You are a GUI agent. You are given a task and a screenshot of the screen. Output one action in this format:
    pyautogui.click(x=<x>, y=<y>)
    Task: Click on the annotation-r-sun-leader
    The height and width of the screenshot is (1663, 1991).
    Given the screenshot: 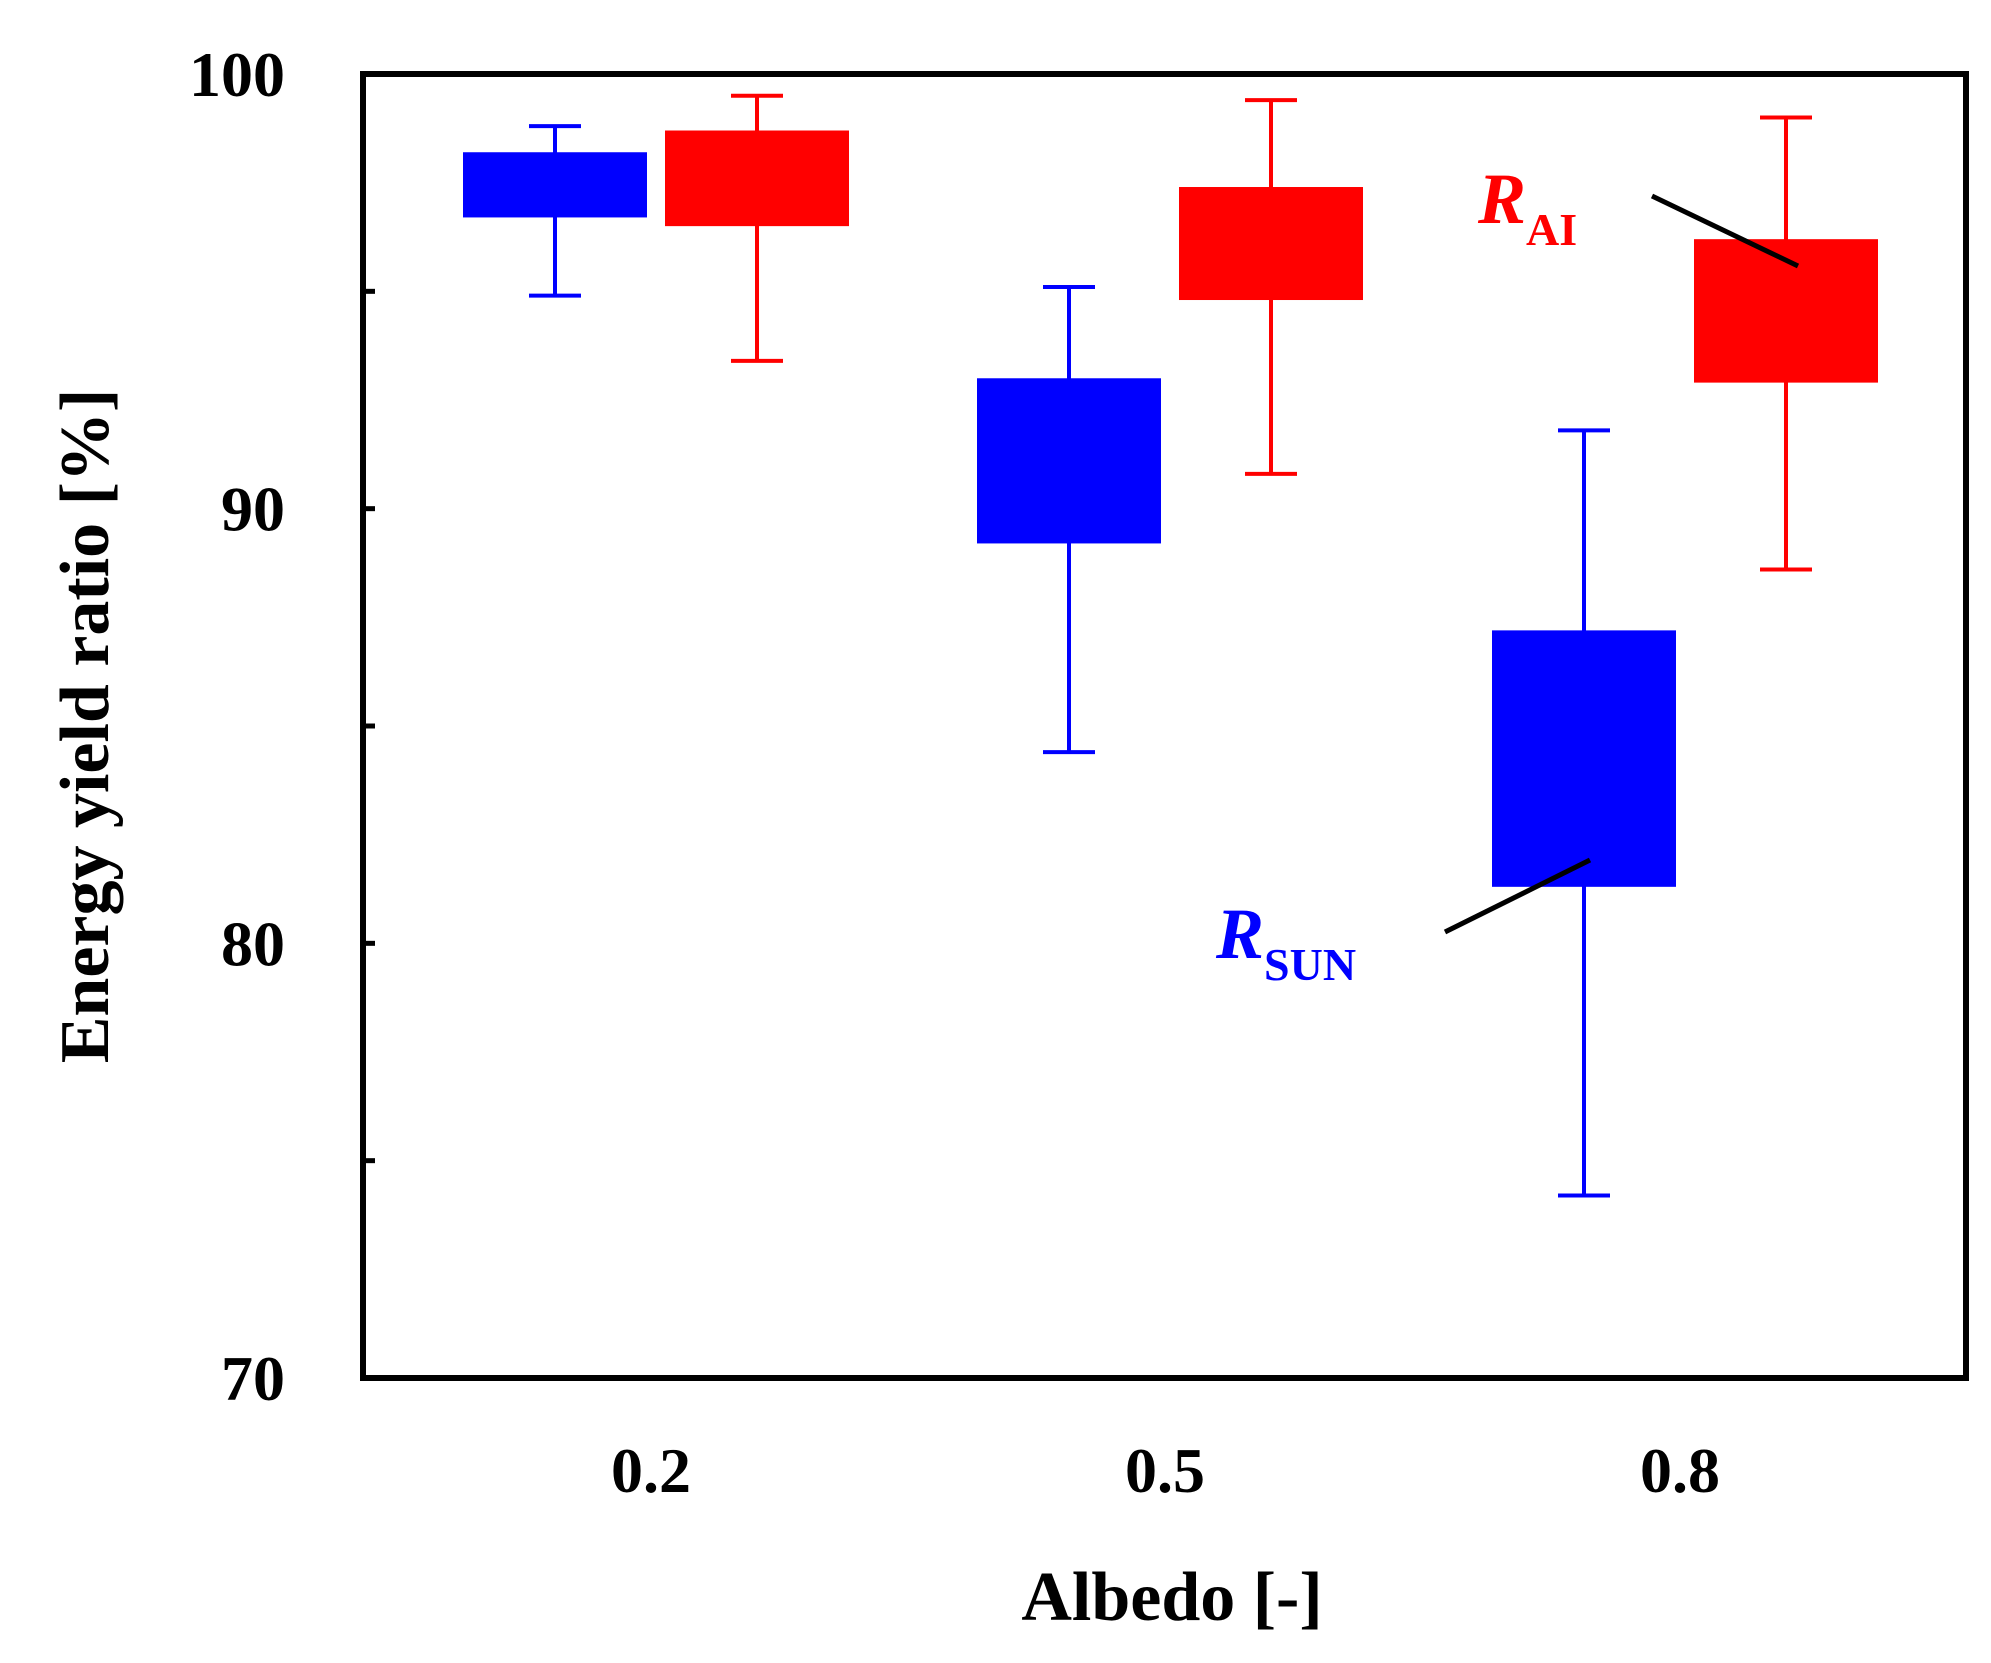 What is the action you would take?
    pyautogui.click(x=1517, y=896)
    